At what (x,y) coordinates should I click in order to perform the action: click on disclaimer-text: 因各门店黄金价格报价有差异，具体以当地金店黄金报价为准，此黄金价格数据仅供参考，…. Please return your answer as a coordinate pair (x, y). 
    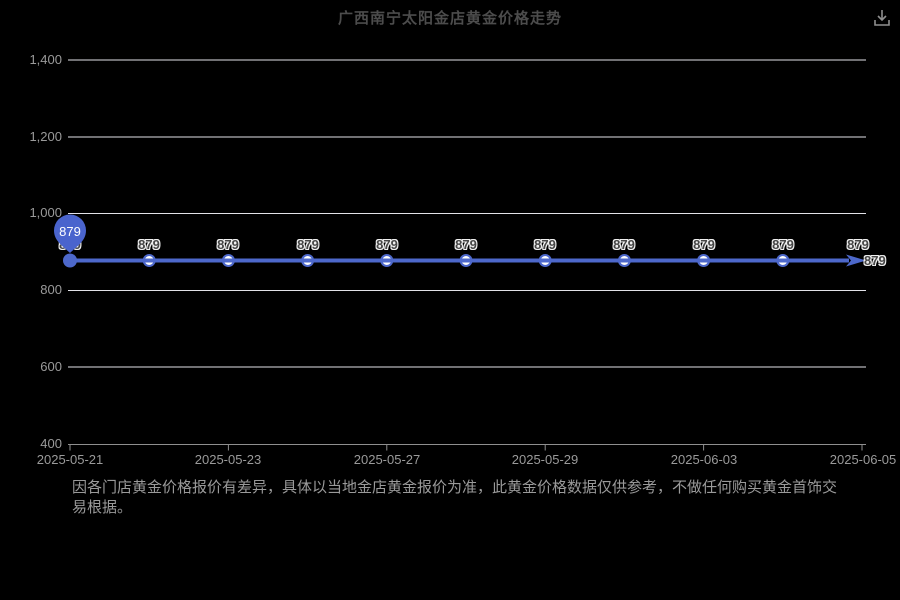
    Looking at the image, I should click on (455, 497).